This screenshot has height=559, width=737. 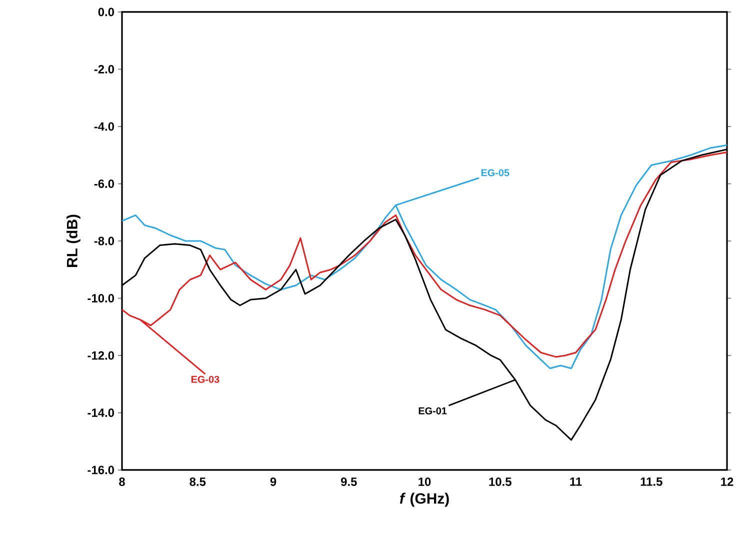 I want to click on y-tick-label: -16.0, so click(x=101, y=470).